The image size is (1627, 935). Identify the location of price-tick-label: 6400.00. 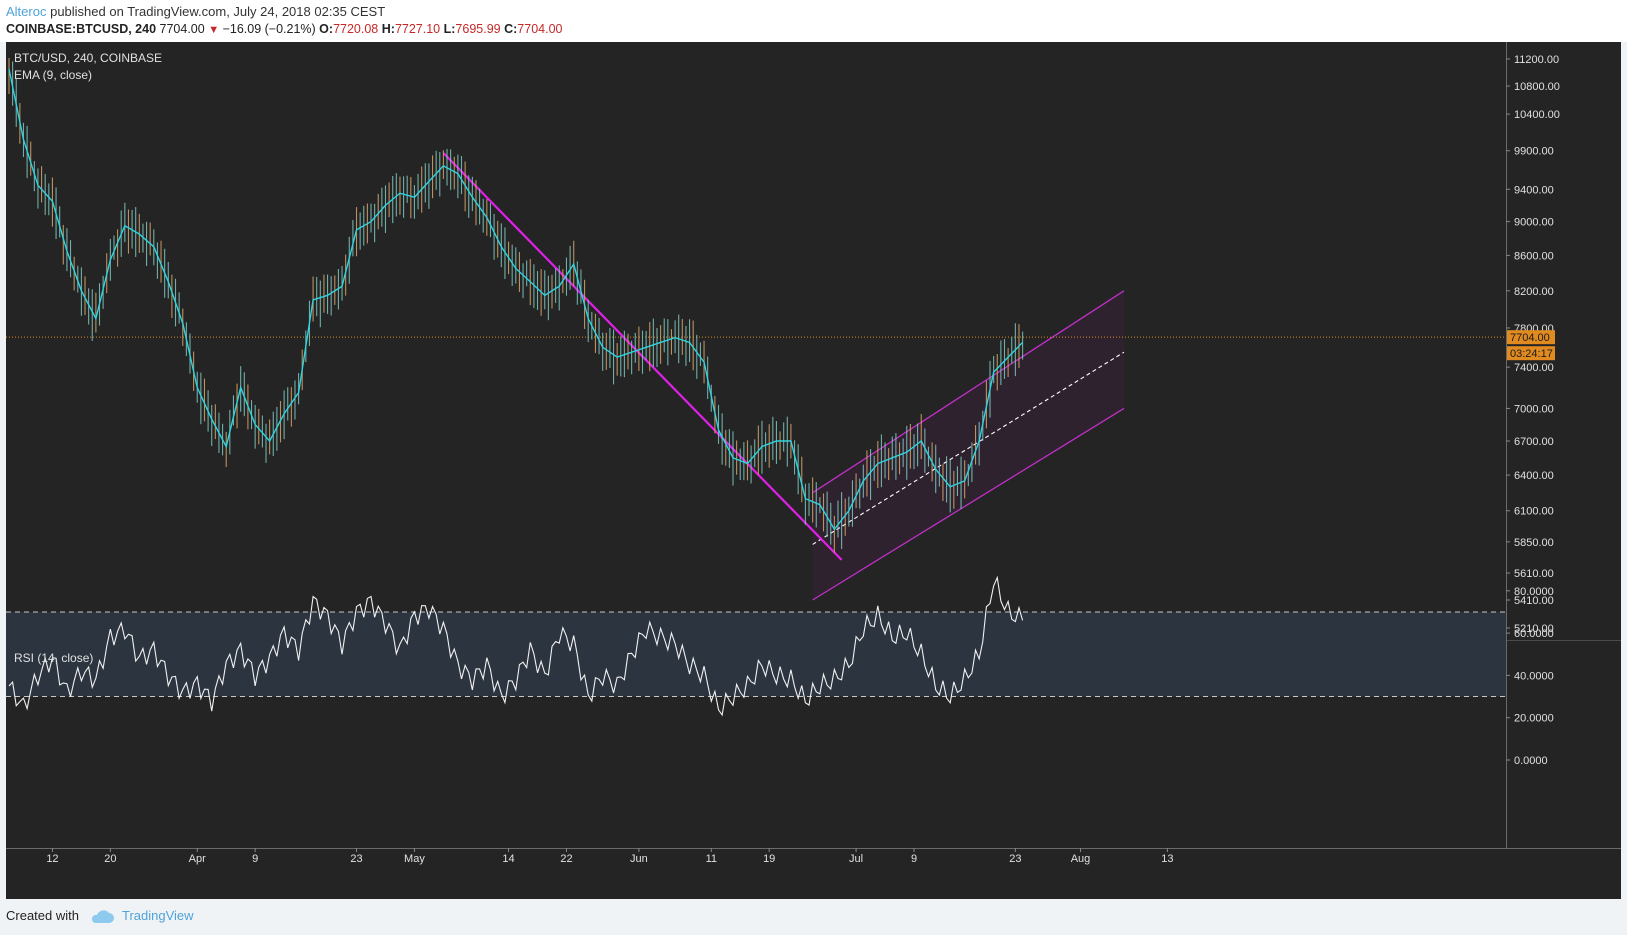
(1534, 476).